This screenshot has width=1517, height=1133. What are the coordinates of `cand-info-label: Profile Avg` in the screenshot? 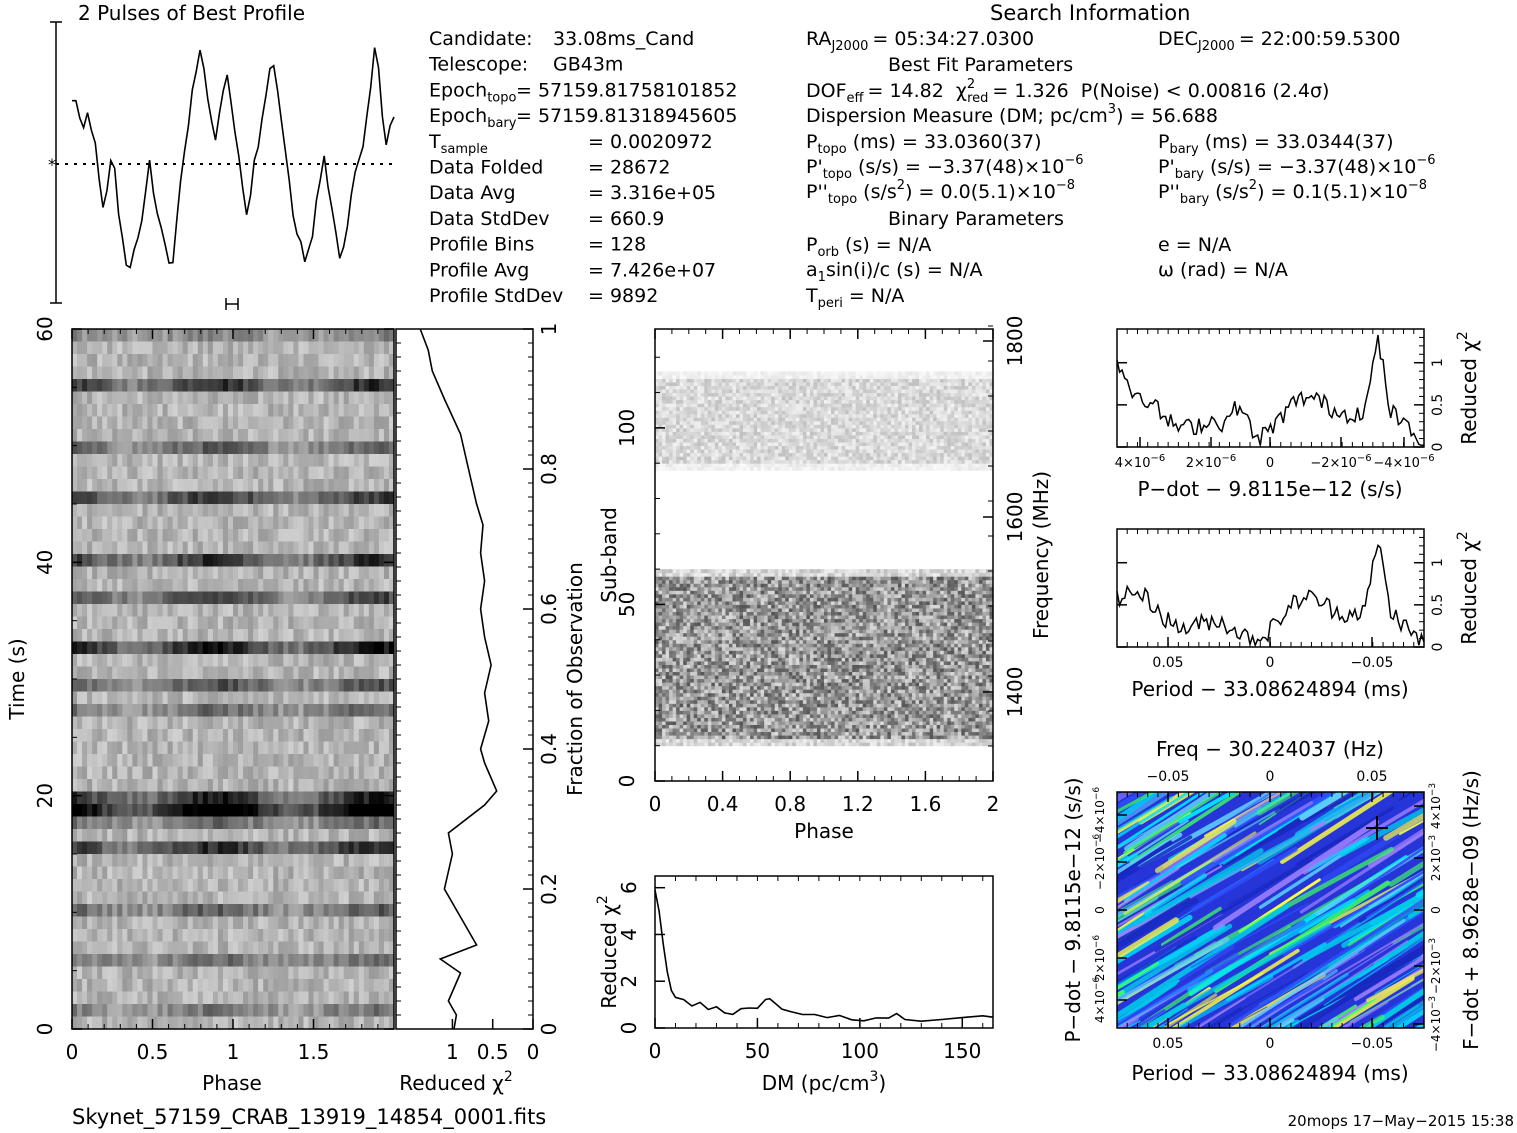 It's located at (479, 270).